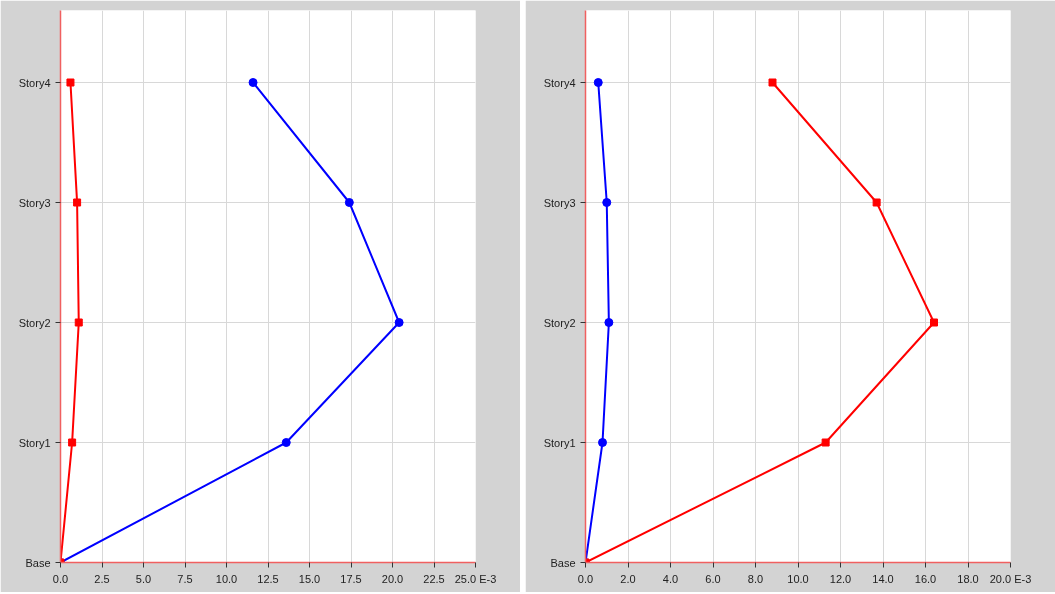  What do you see at coordinates (268, 578) in the screenshot?
I see `x-tick-label: 12.5` at bounding box center [268, 578].